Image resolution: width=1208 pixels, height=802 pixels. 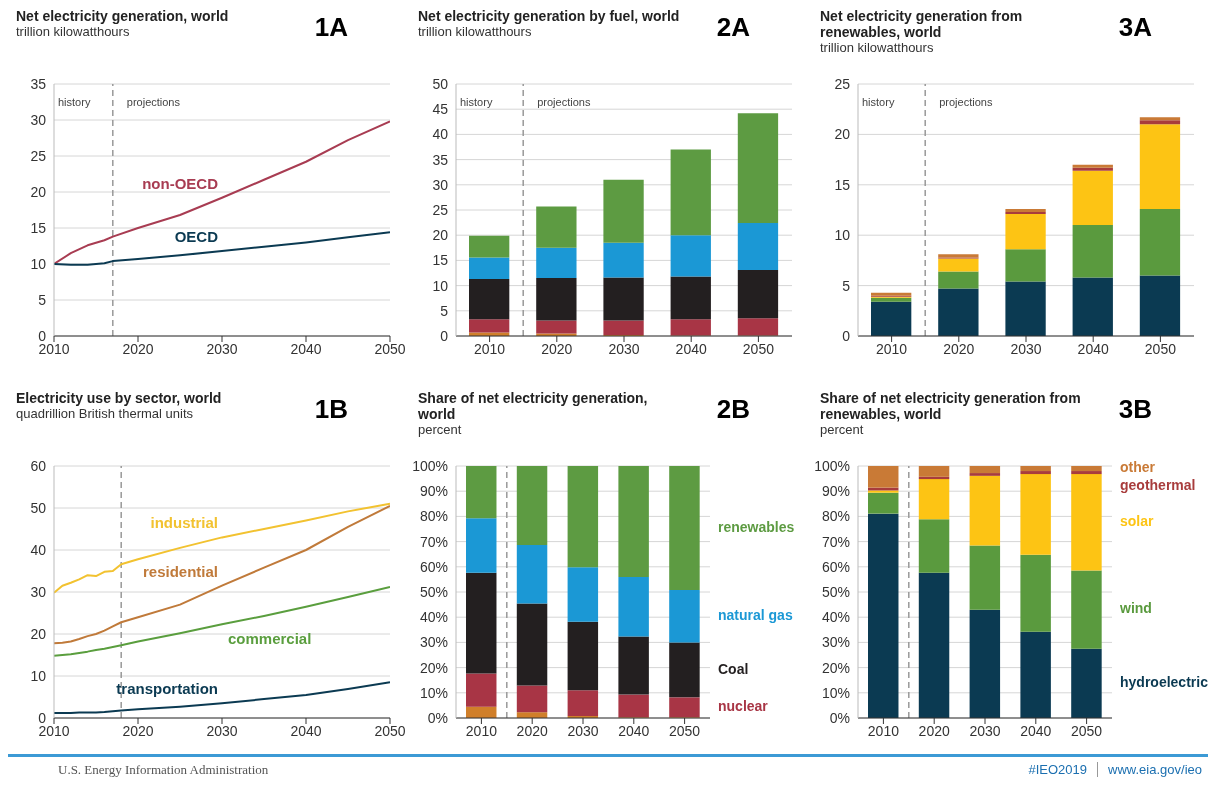 What do you see at coordinates (433, 617) in the screenshot?
I see `y-tick-label: 40%` at bounding box center [433, 617].